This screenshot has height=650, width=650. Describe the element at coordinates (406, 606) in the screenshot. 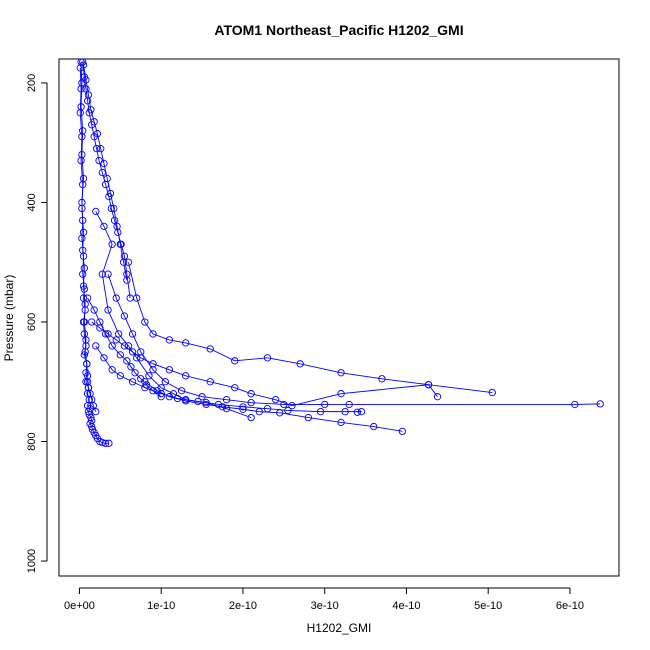

I see `x-tick-label: 4e-10` at that location.